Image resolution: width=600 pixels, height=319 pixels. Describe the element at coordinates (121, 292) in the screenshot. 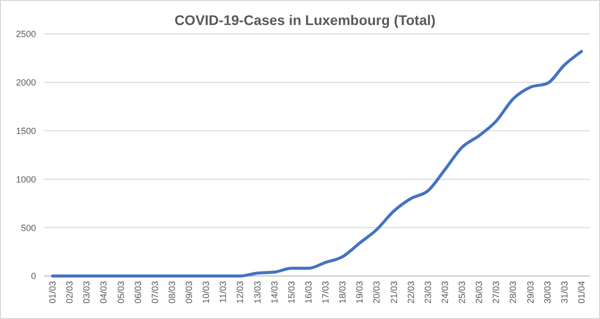

I see `x-tick-label: 05/03` at that location.